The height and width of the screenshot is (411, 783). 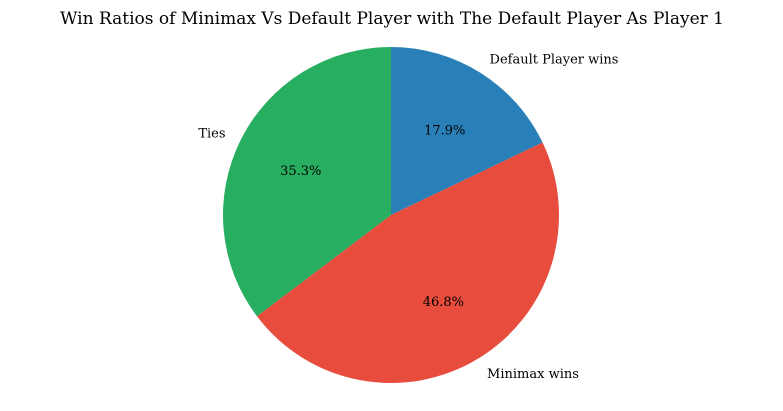 I want to click on pie-slice-category-label: Minimax wins, so click(x=533, y=374).